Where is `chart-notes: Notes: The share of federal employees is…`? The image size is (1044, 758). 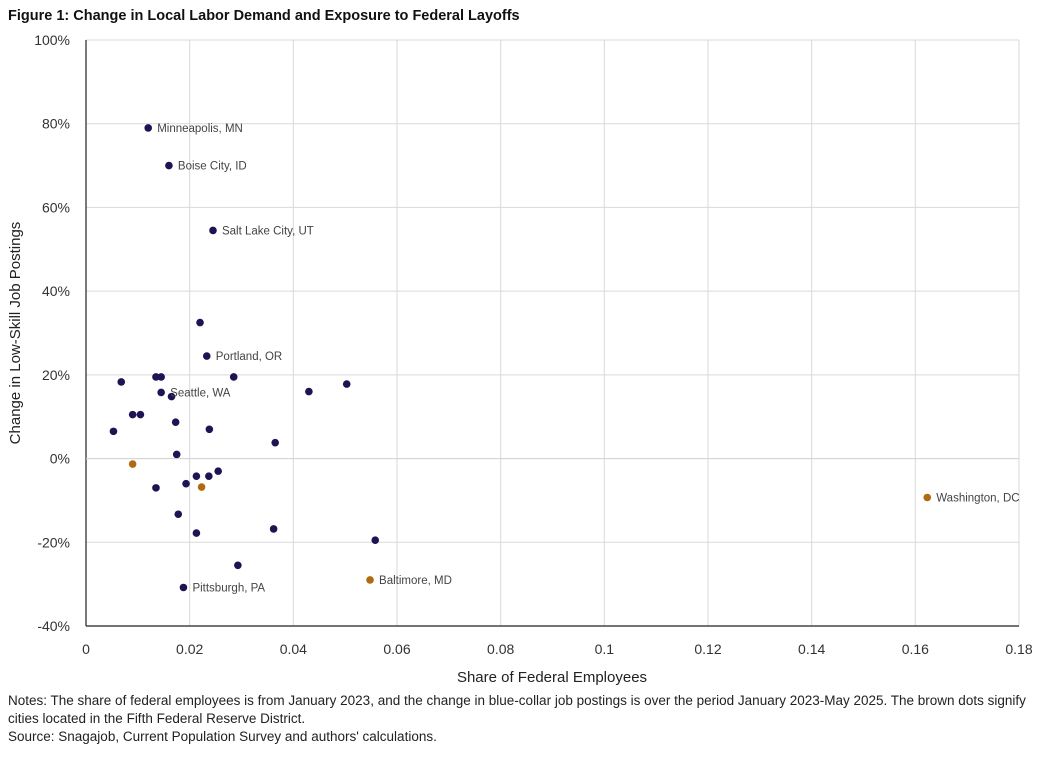
chart-notes: Notes: The share of federal employees is… is located at coordinates (518, 719).